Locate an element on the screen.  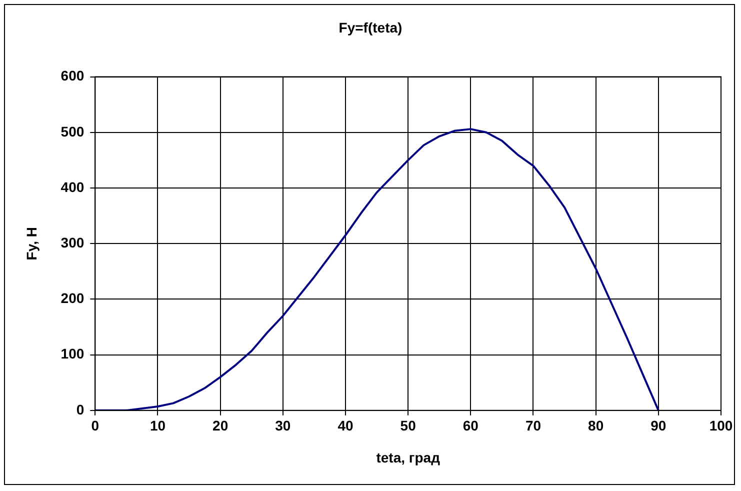
y-tick-label: 500 is located at coordinates (72, 131).